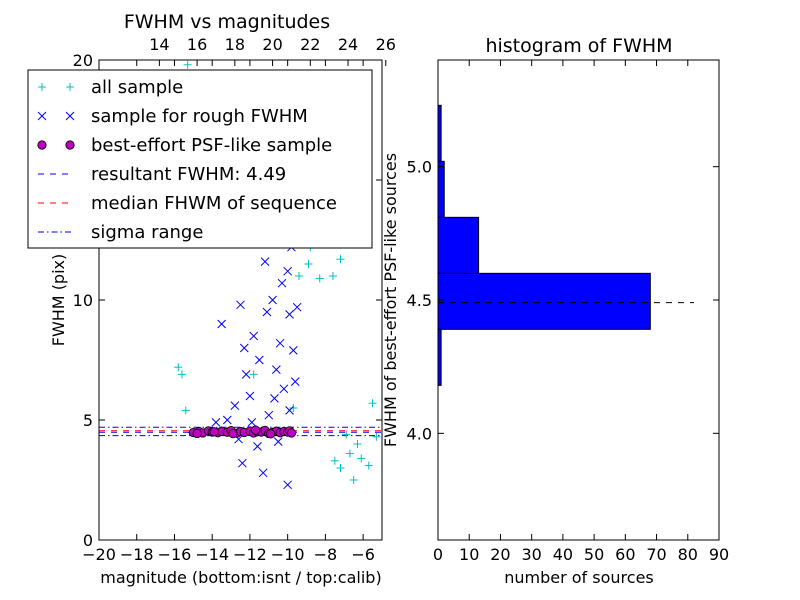 The image size is (800, 600). I want to click on y-tick-label: 5, so click(88, 420).